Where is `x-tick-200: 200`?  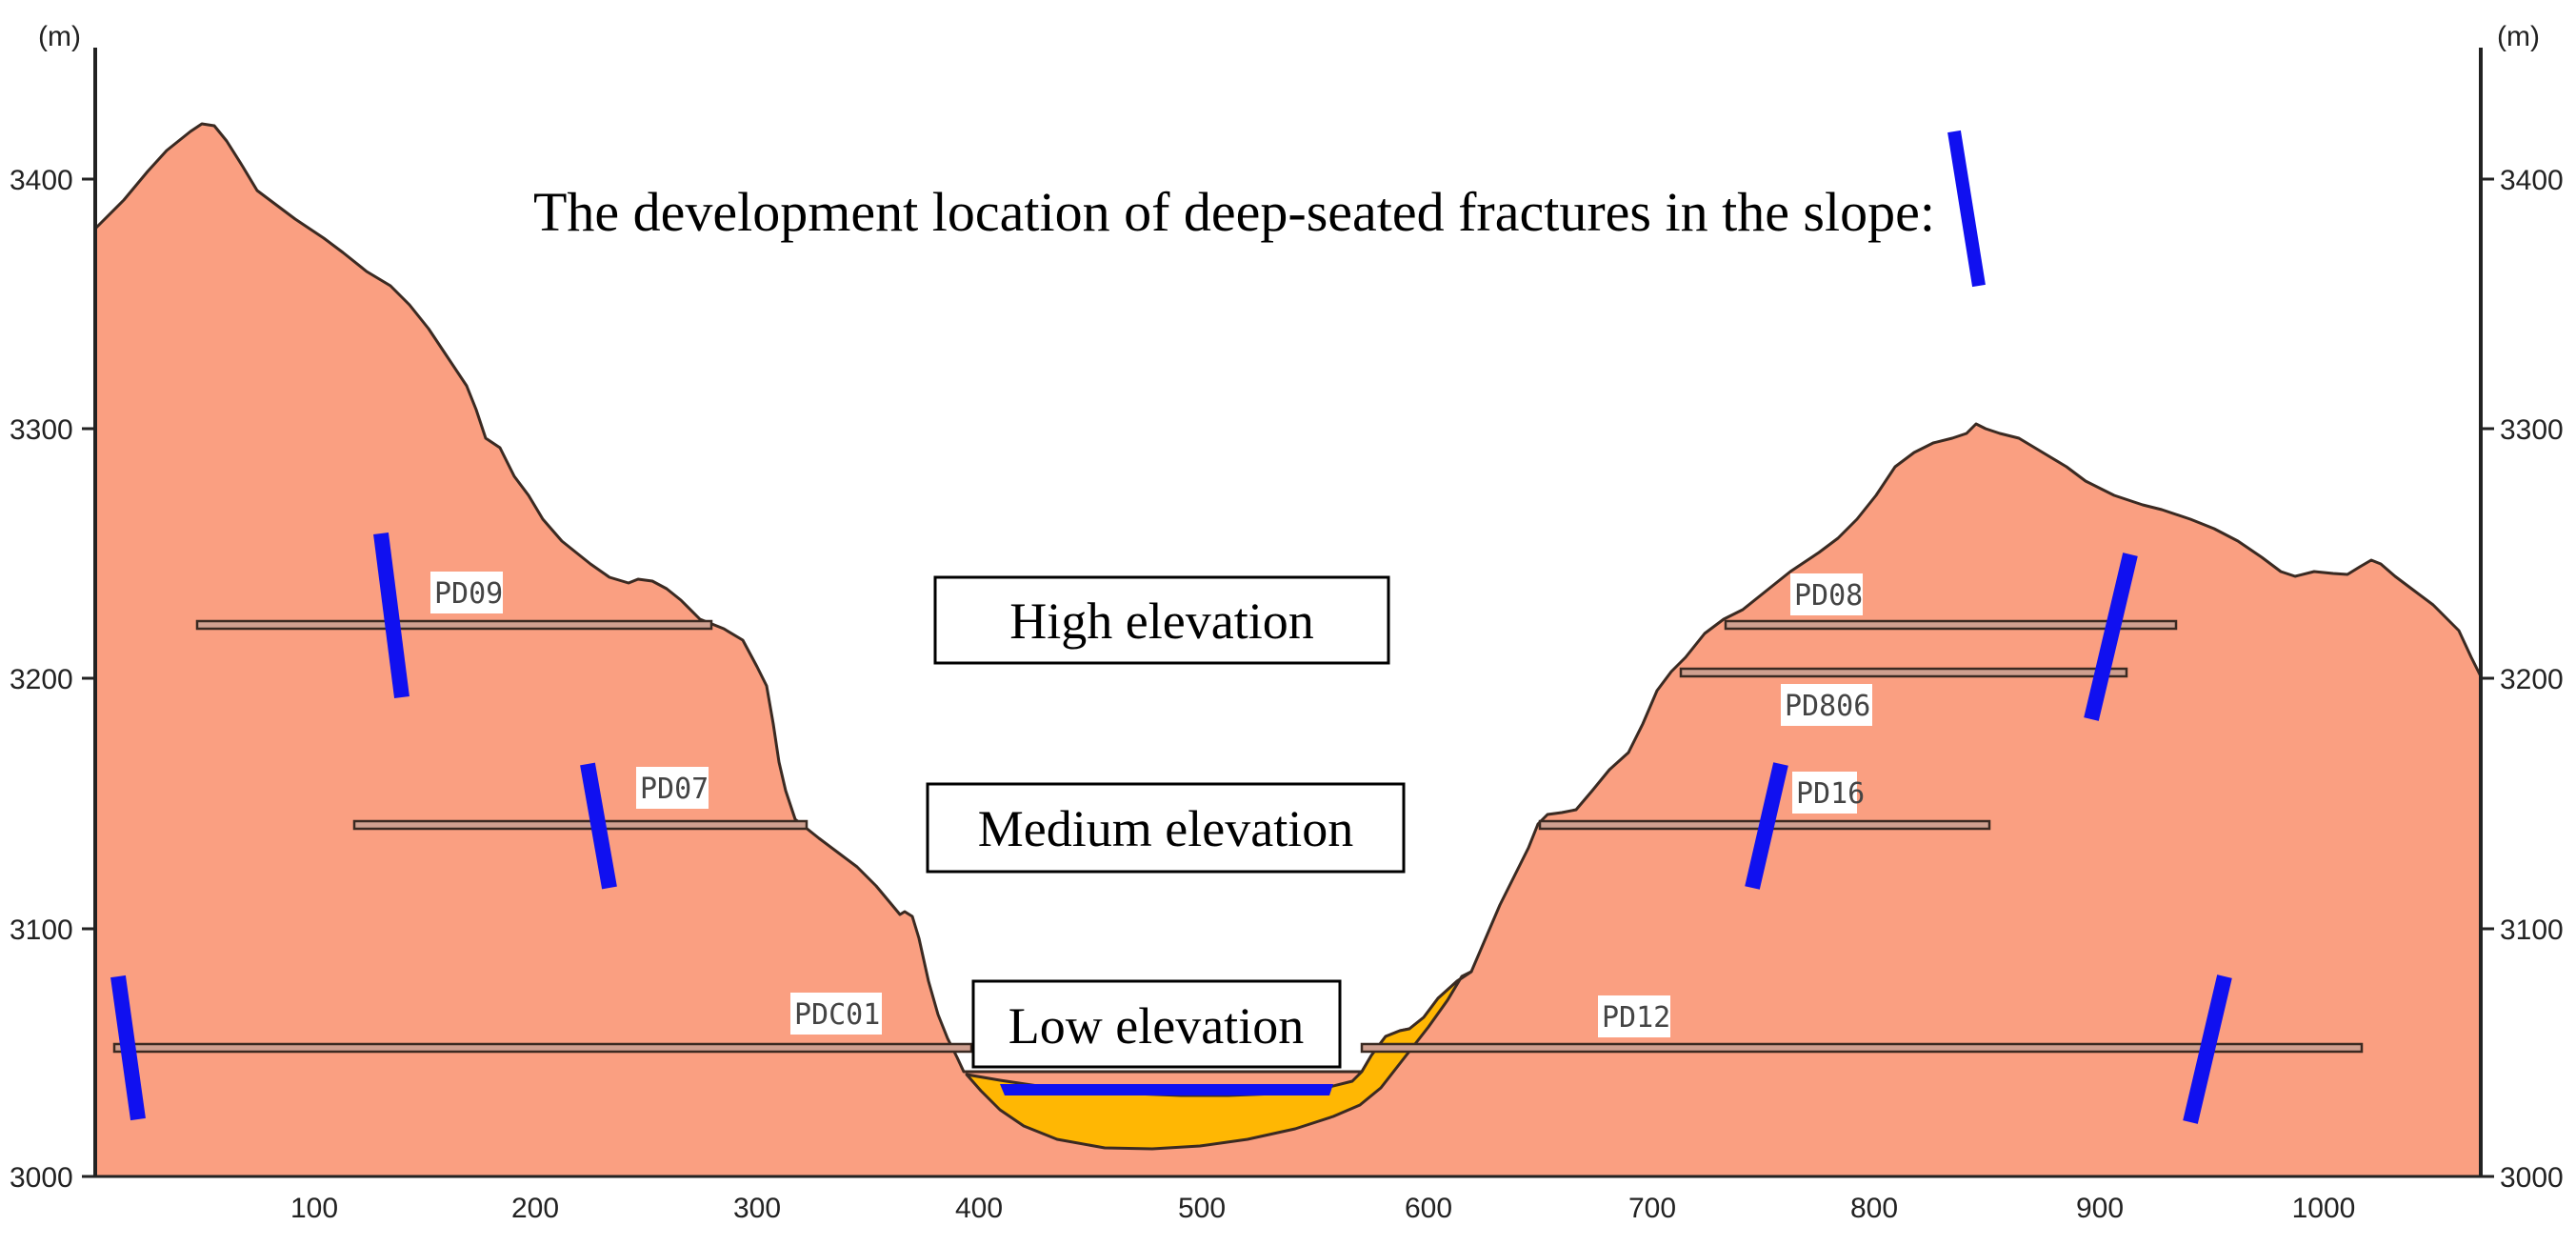 x-tick-200: 200 is located at coordinates (535, 1208).